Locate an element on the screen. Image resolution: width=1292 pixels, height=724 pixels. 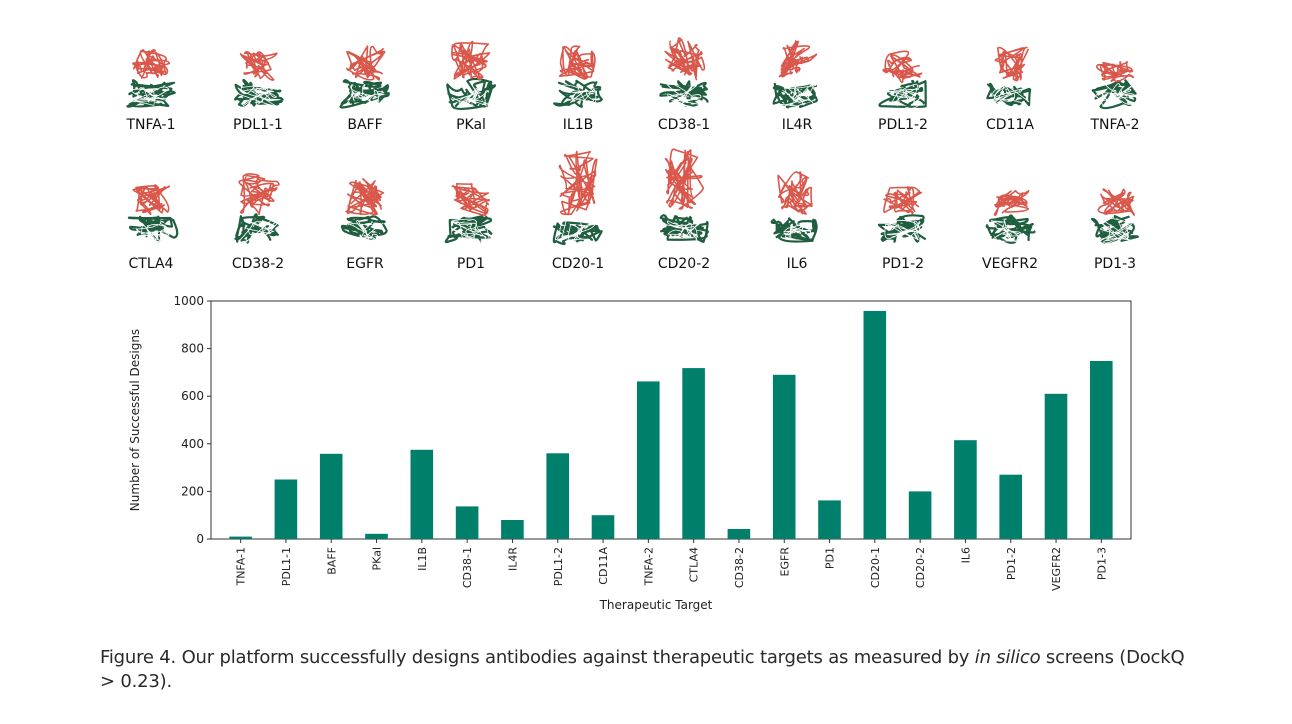
structure-label: CD38-1 is located at coordinates (684, 125).